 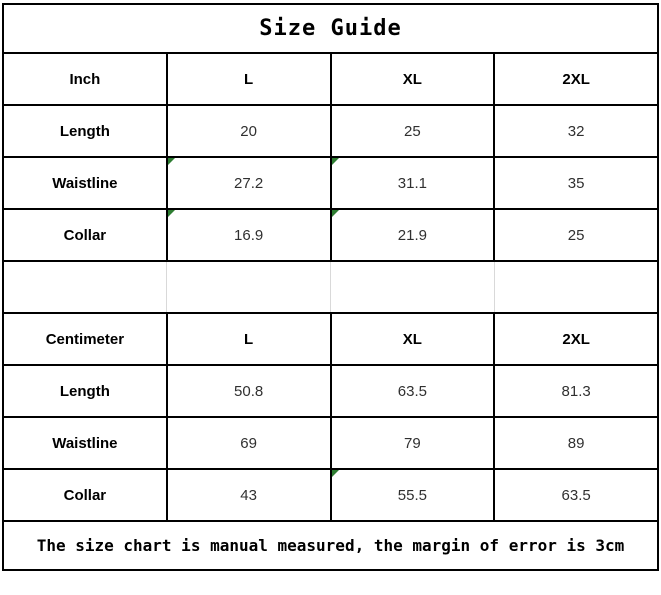 What do you see at coordinates (576, 391) in the screenshot?
I see `table-cell: 81.3` at bounding box center [576, 391].